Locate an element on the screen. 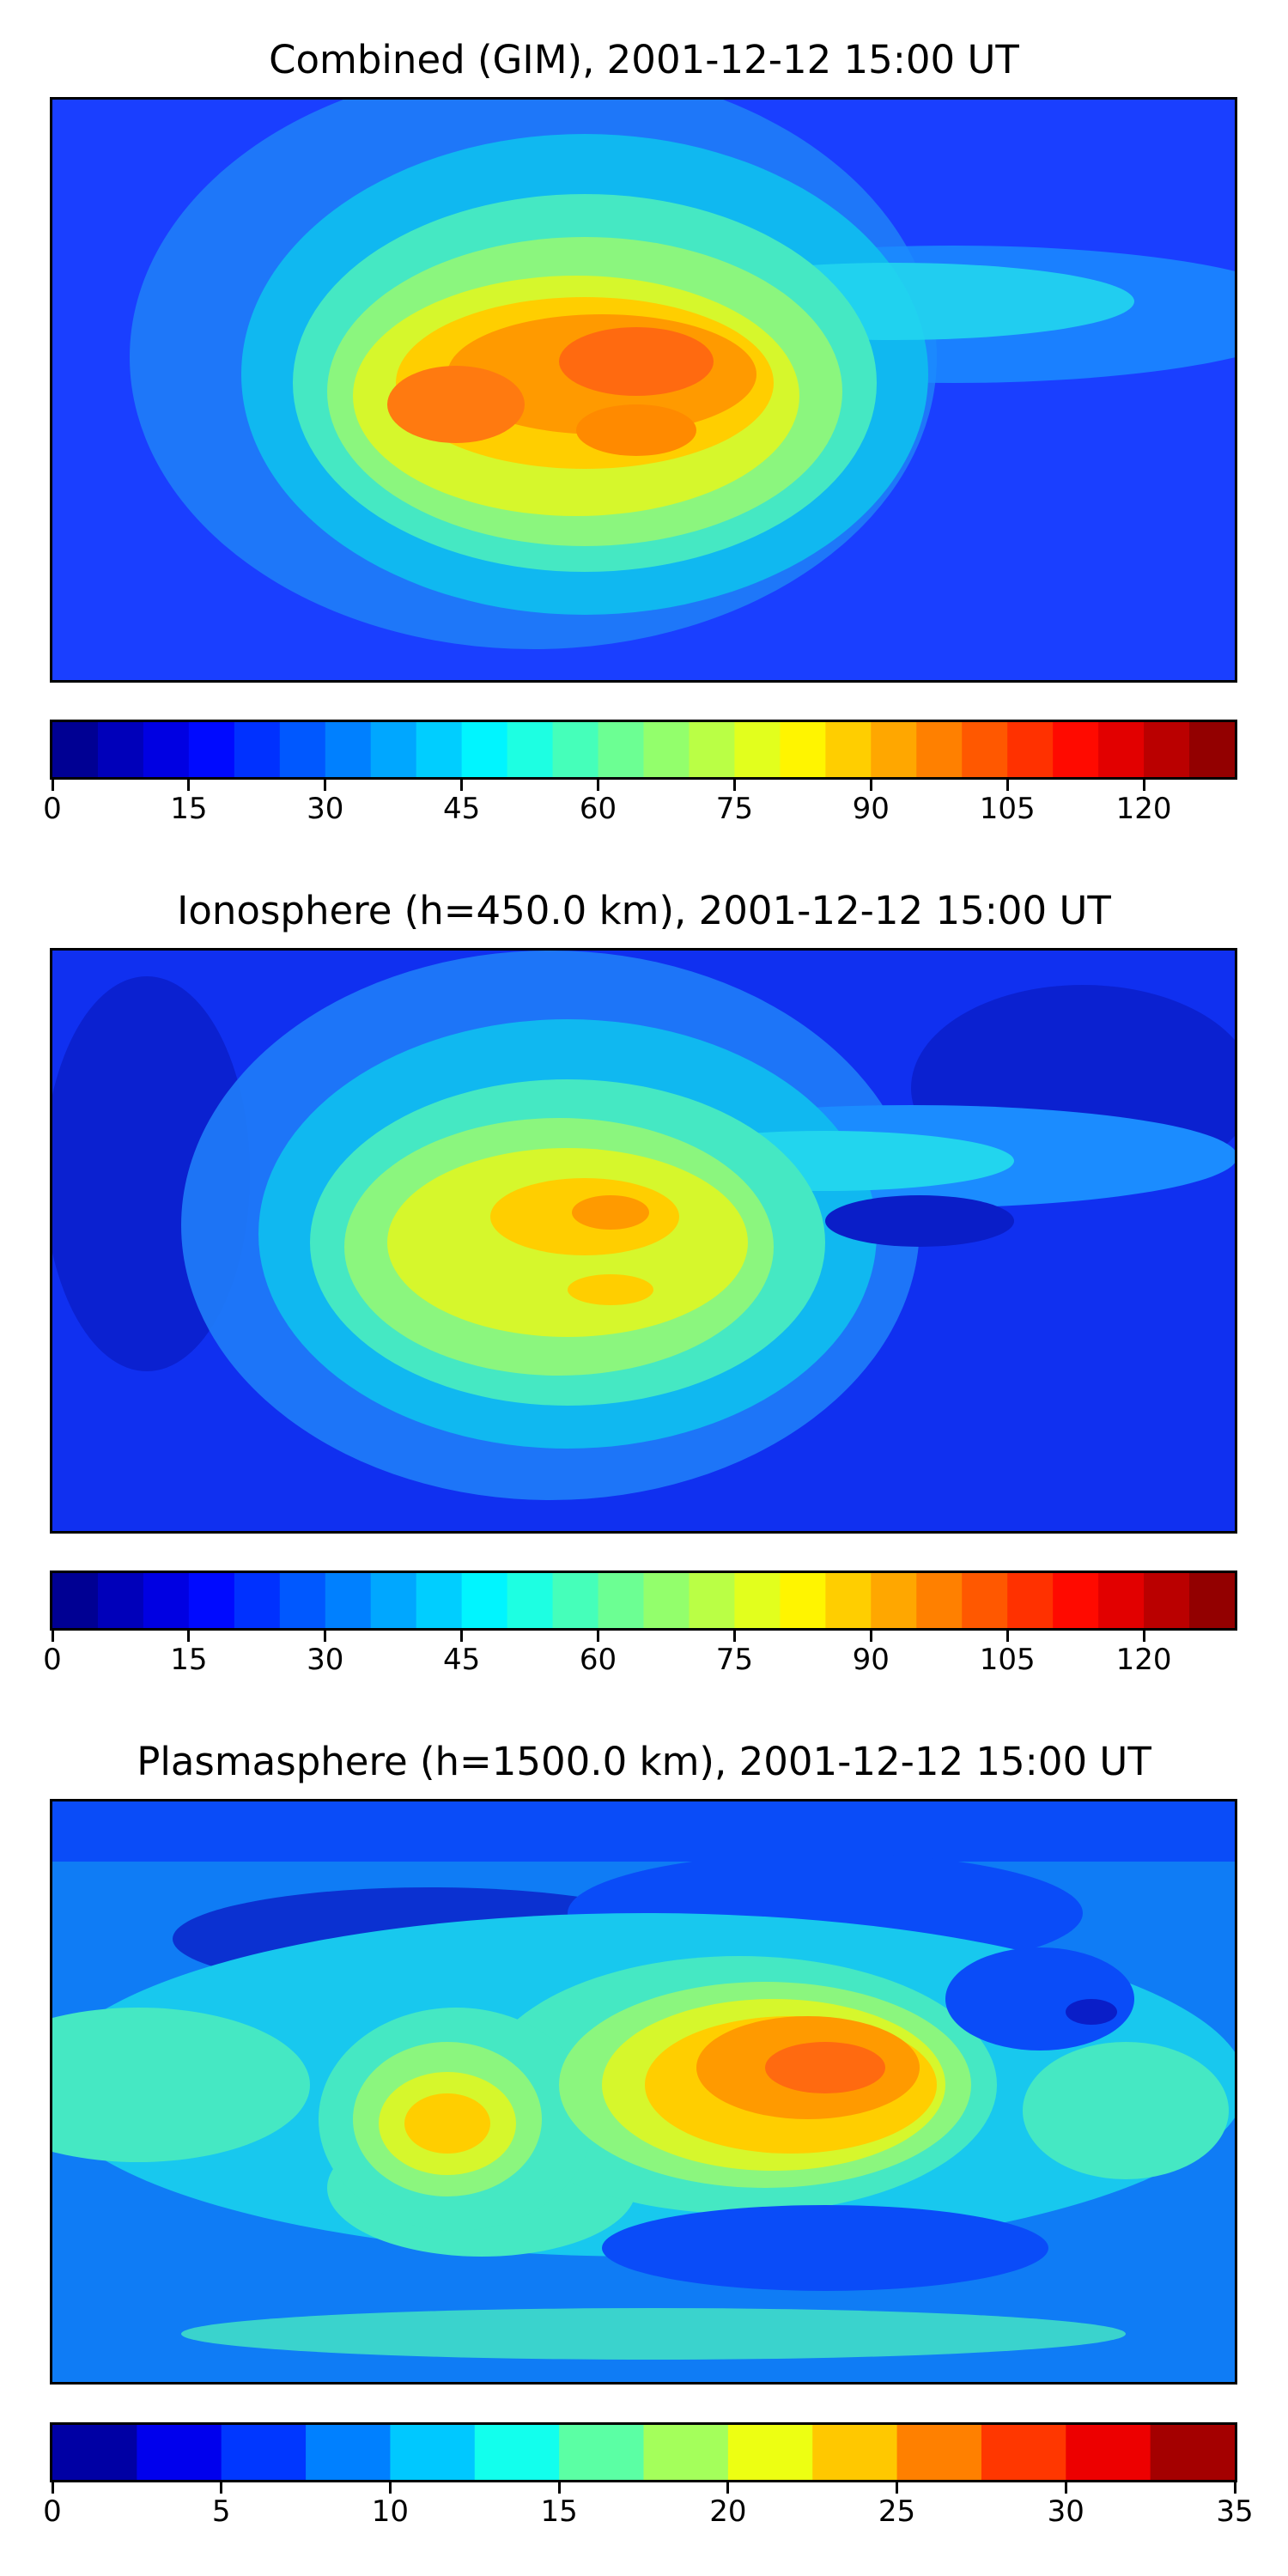  colorbar-tick-label: 120 is located at coordinates (1144, 1660).